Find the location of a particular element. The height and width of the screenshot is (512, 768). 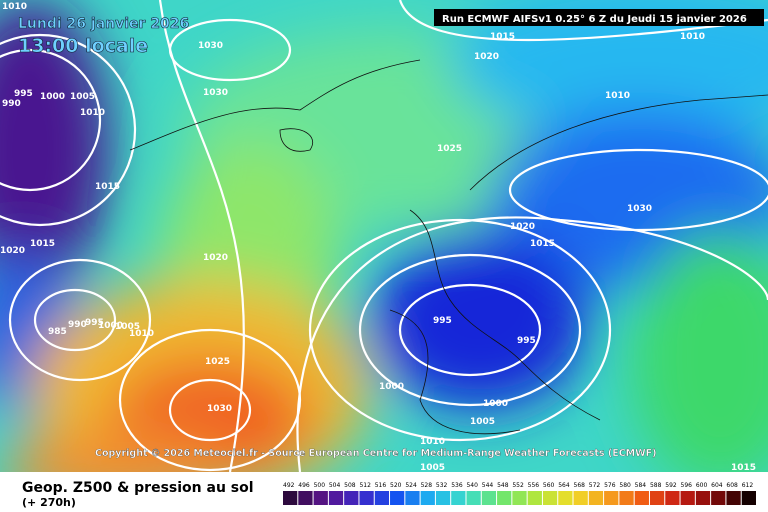

legend-label: 540 is located at coordinates (472, 485).